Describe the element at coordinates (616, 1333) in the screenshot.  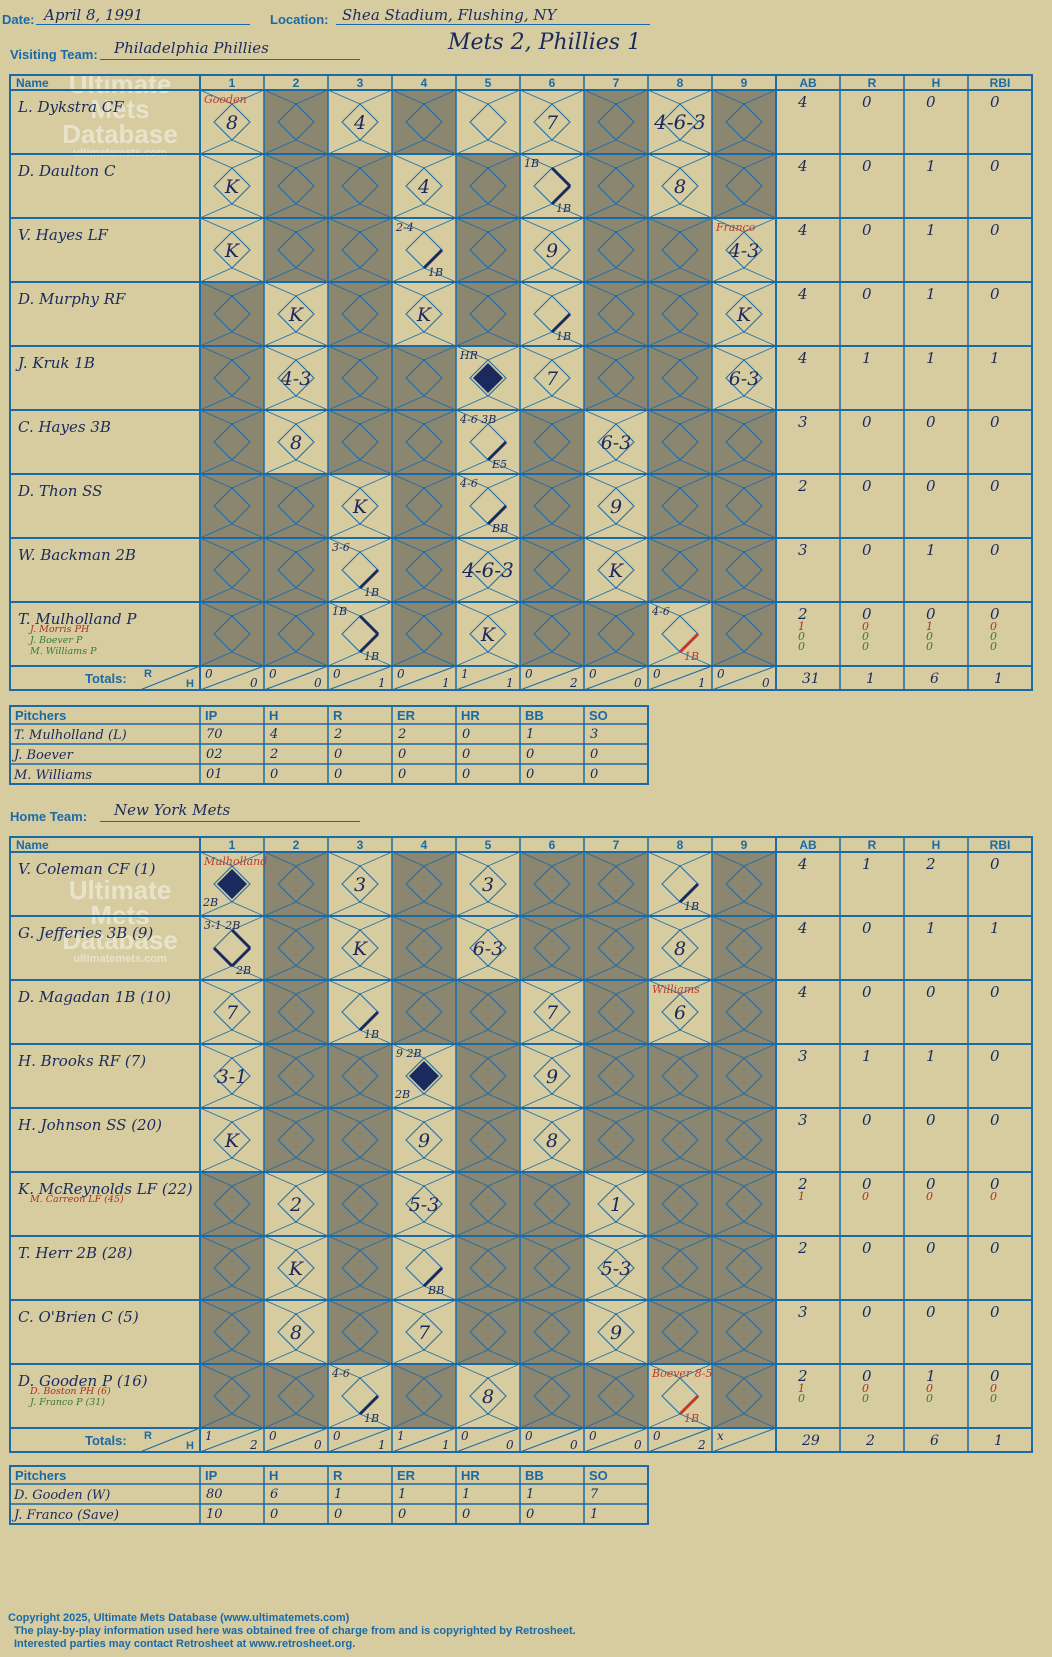
I see `play-code: 9` at that location.